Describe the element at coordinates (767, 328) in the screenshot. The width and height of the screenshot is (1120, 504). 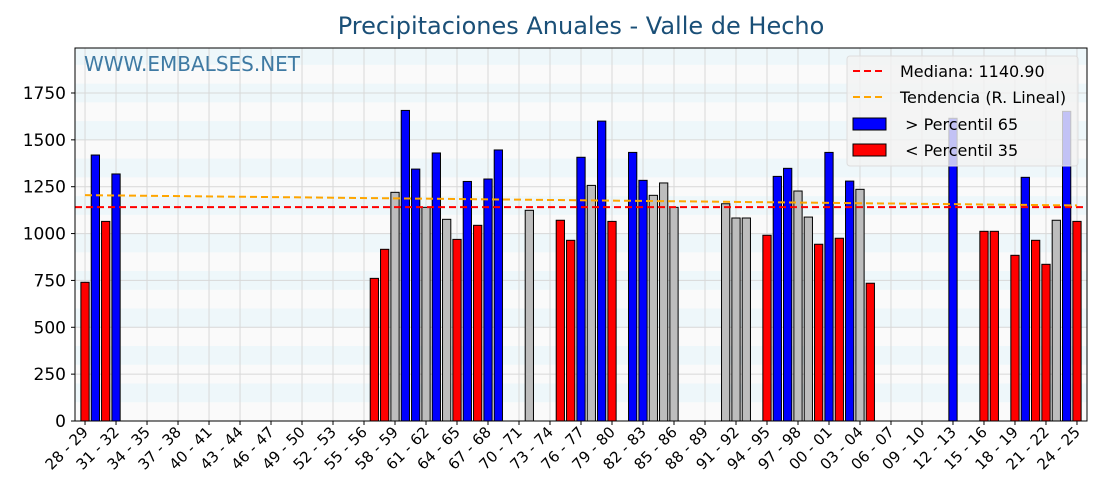
I see `bar-1994` at that location.